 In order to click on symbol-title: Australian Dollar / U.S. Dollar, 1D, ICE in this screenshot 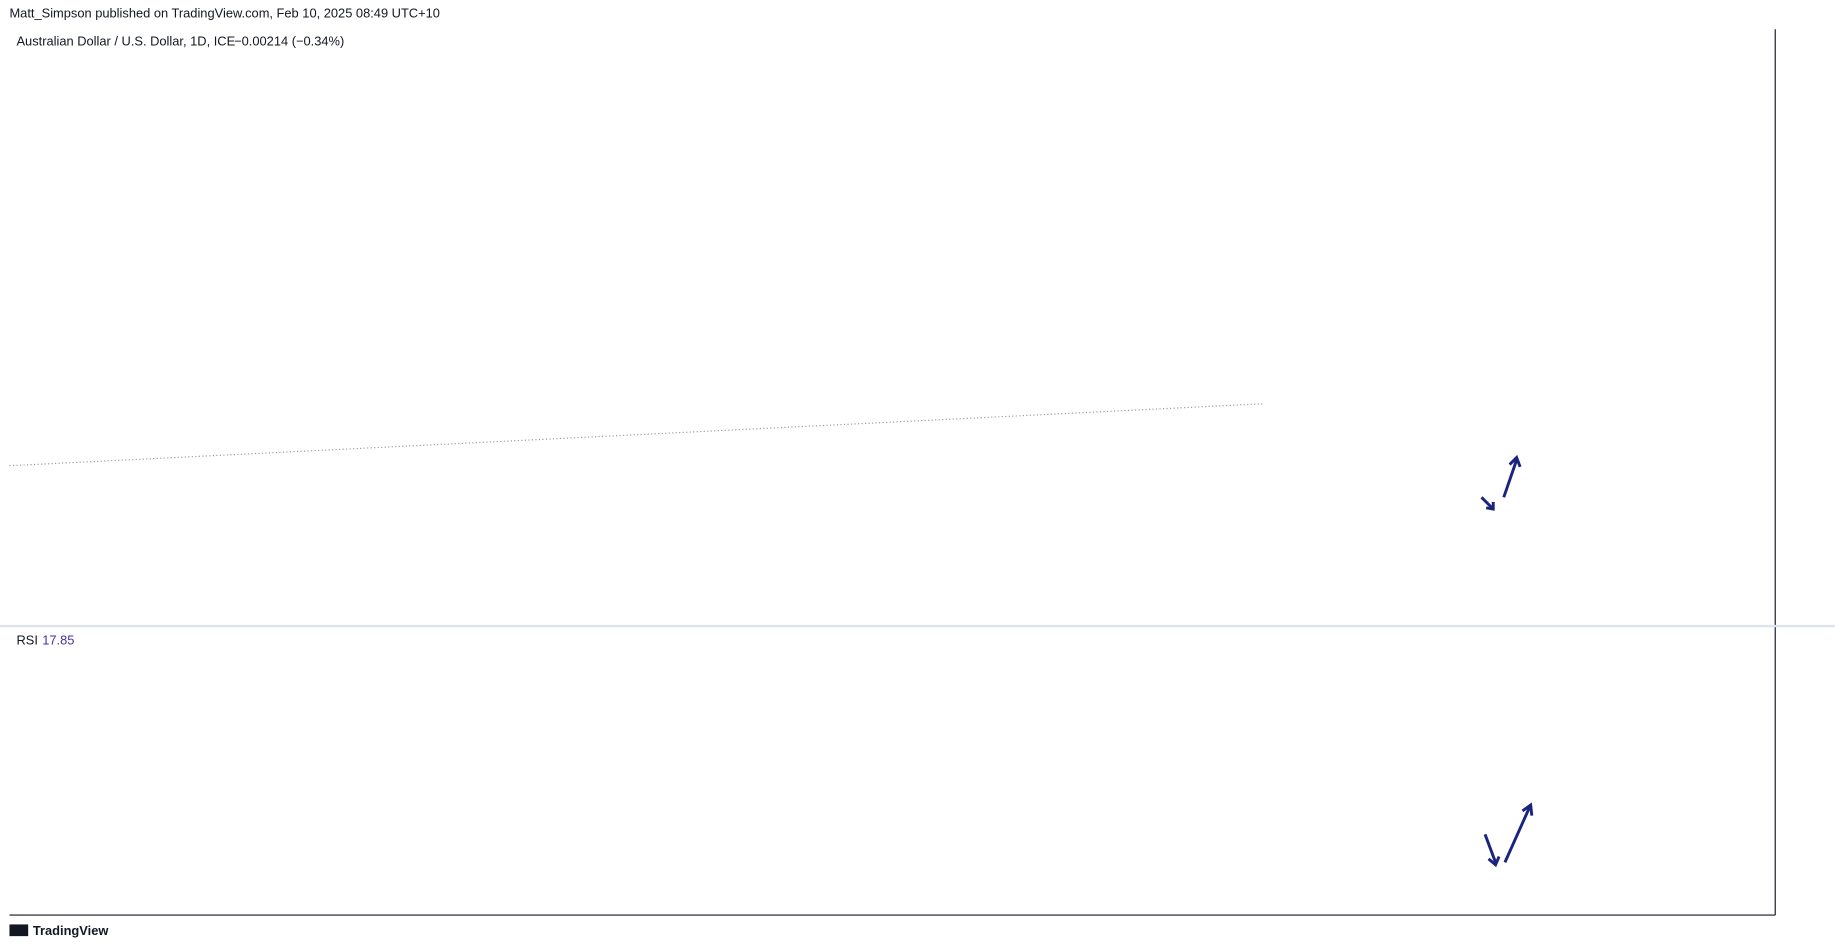, I will do `click(125, 41)`.